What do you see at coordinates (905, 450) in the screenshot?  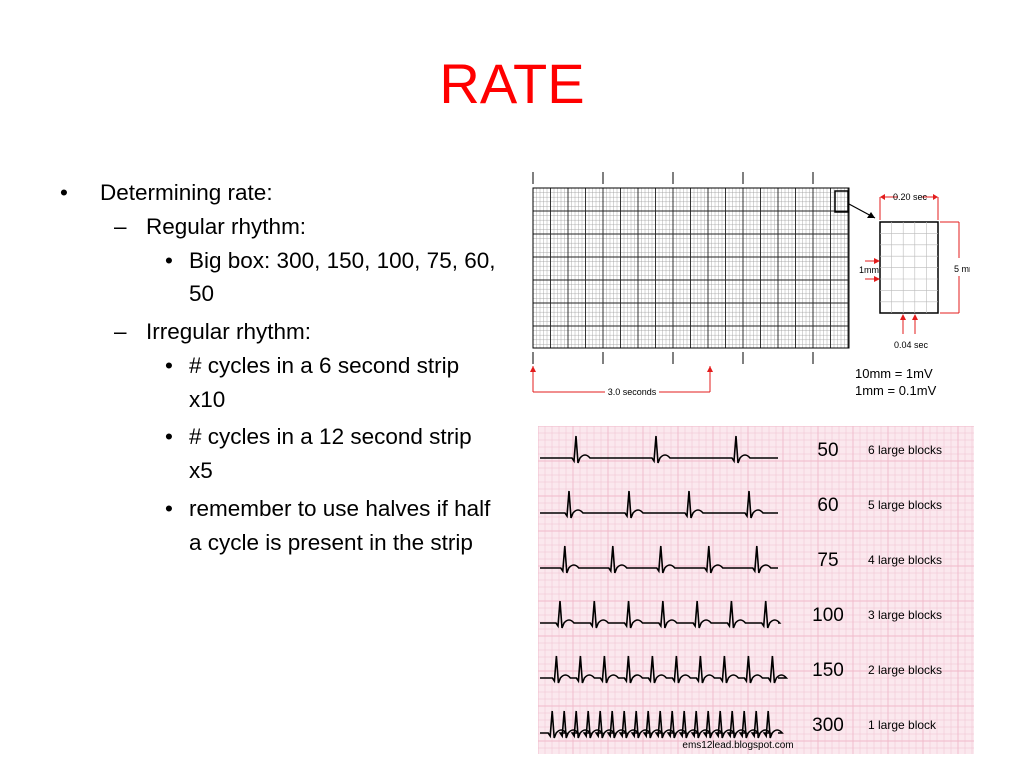 I see `large-blocks-label: 6 large blocks` at bounding box center [905, 450].